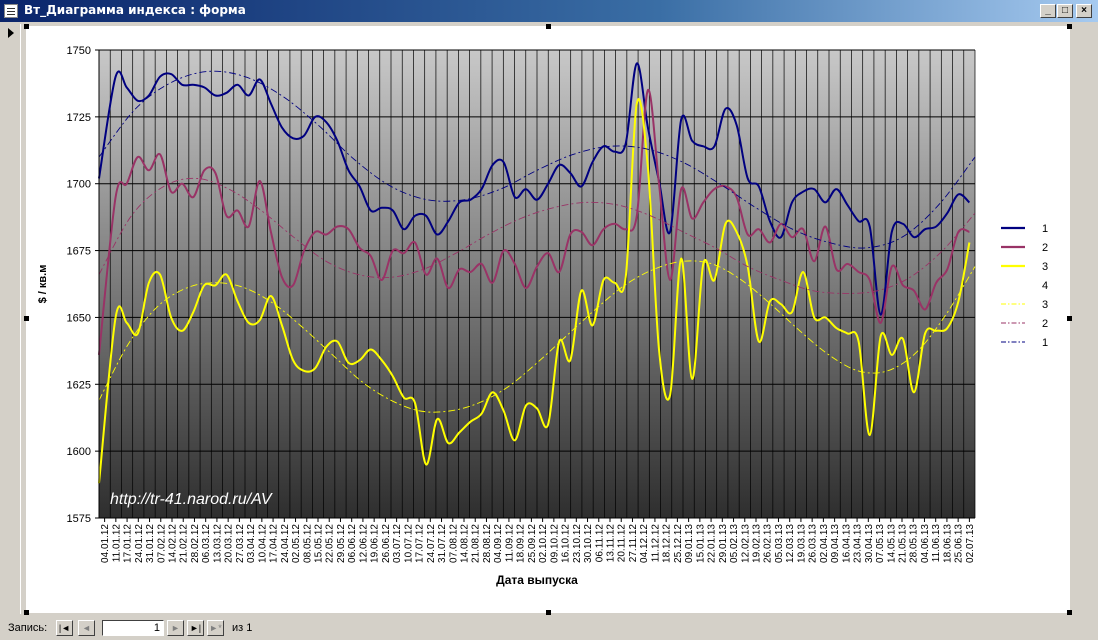 This screenshot has width=1098, height=640. I want to click on first-record-button: |◄, so click(64, 628).